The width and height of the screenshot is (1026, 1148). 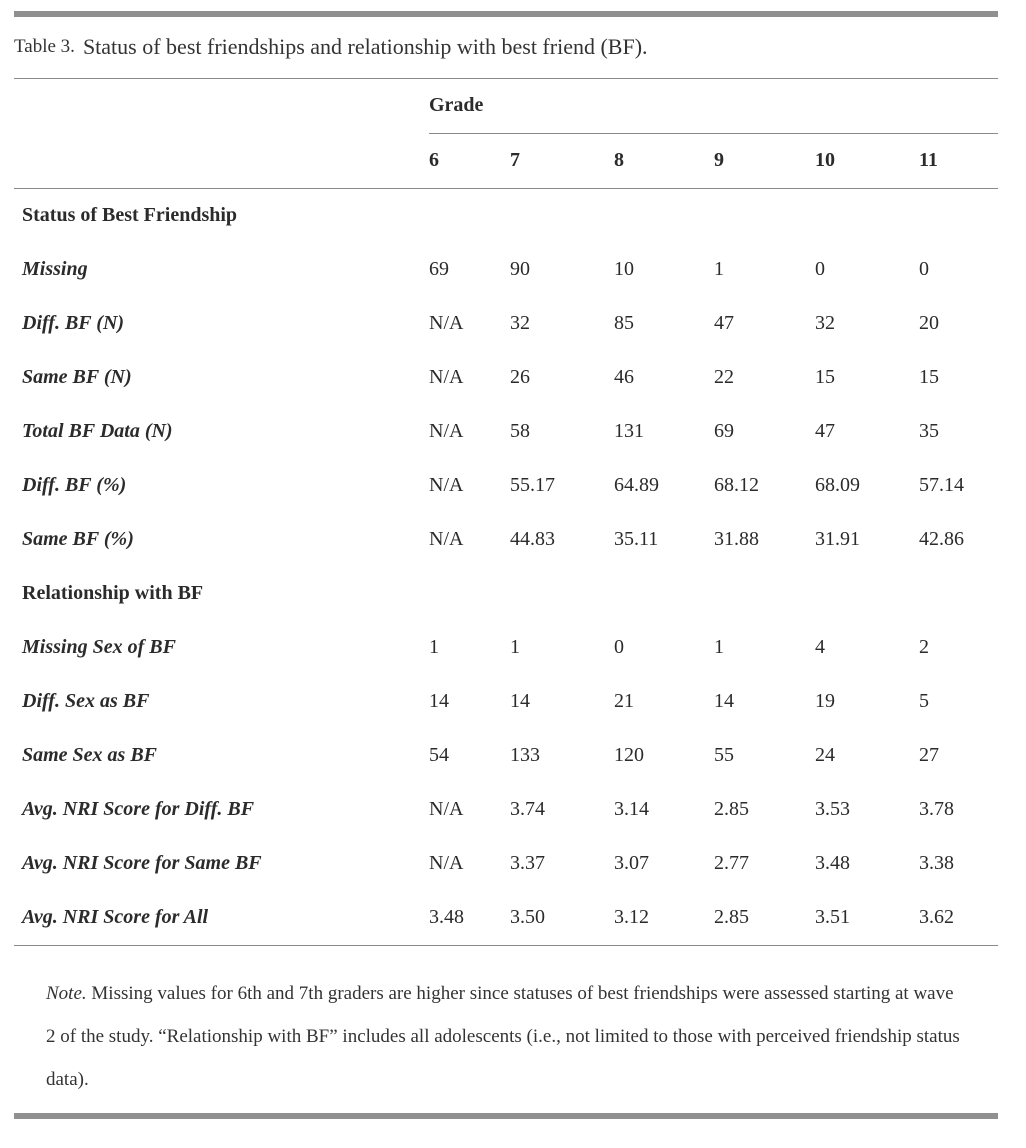 What do you see at coordinates (506, 702) in the screenshot?
I see `table-row: Diff. Sex as BF 14 14 21 14 19 5` at bounding box center [506, 702].